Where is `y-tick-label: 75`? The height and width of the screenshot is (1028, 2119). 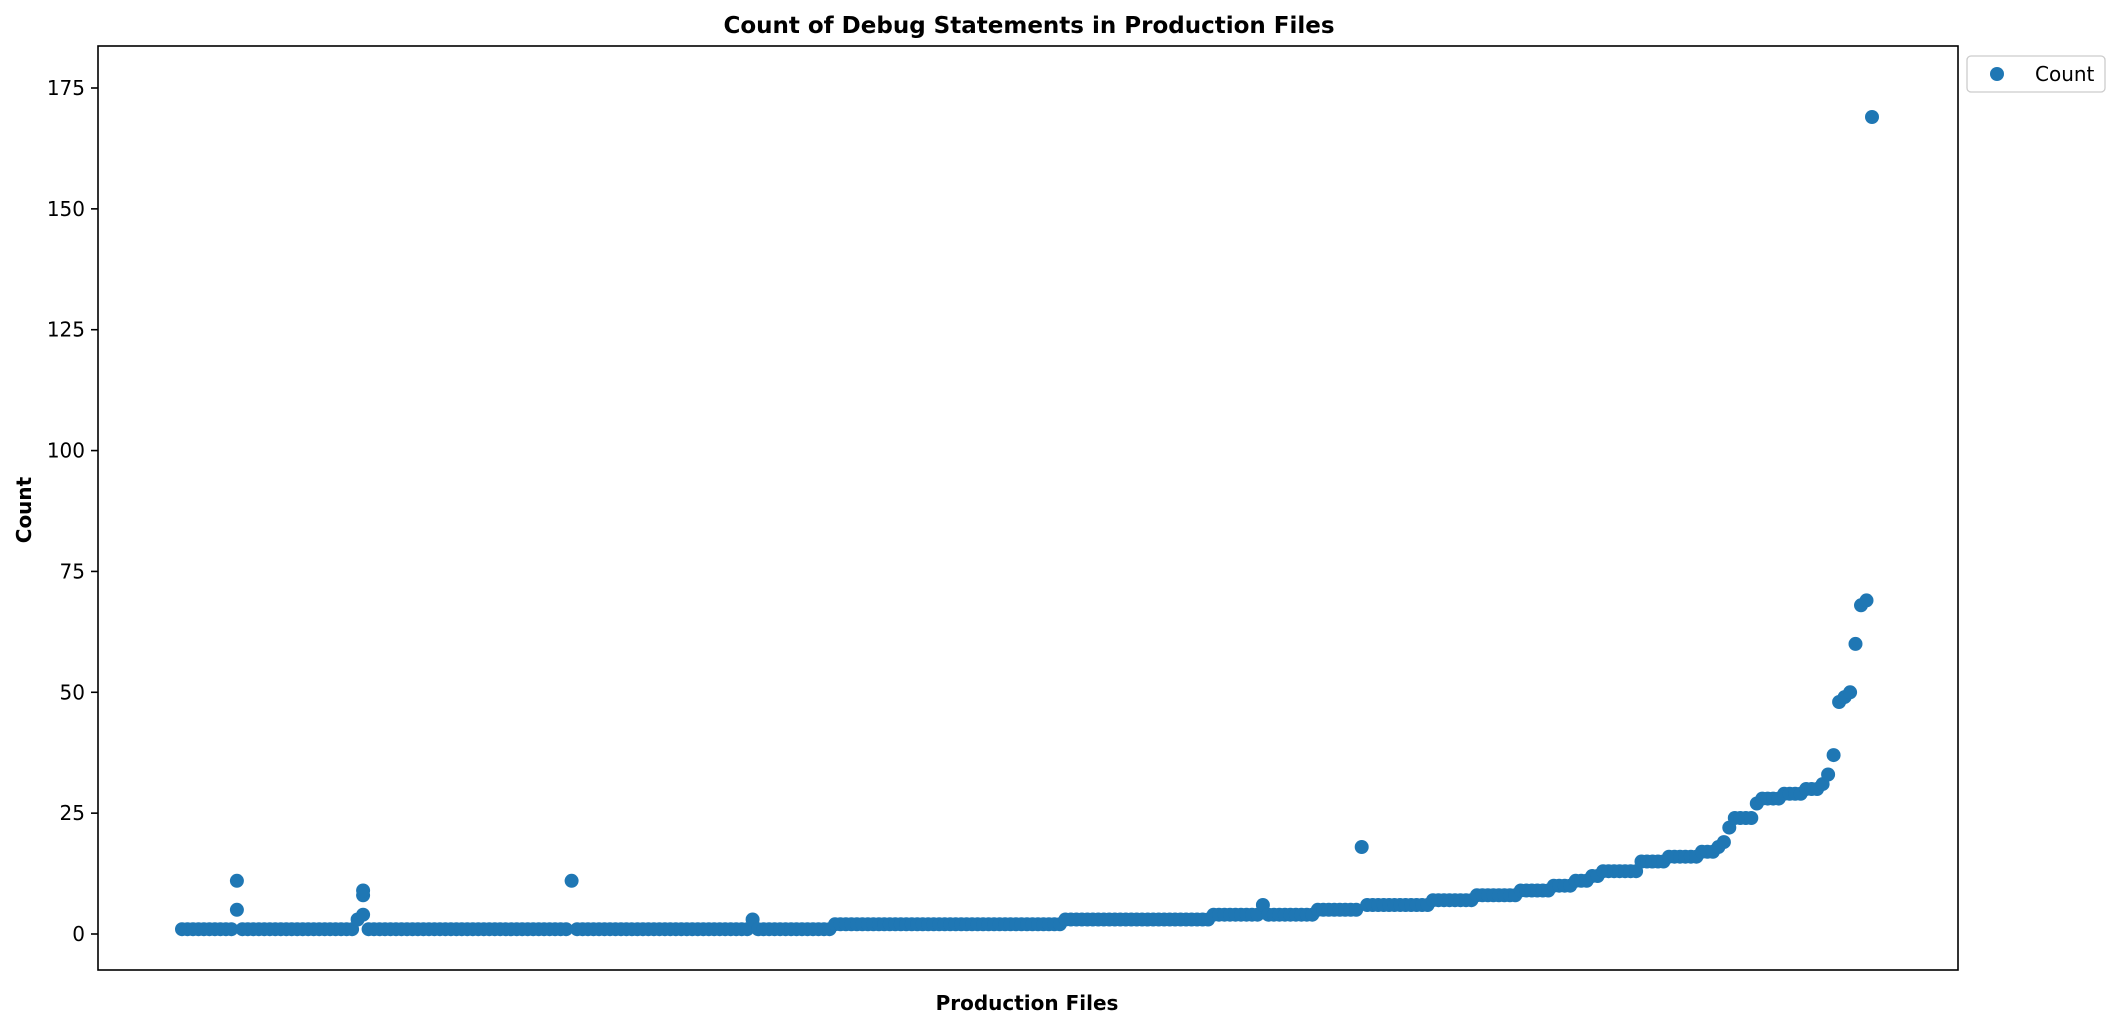 y-tick-label: 75 is located at coordinates (72, 571).